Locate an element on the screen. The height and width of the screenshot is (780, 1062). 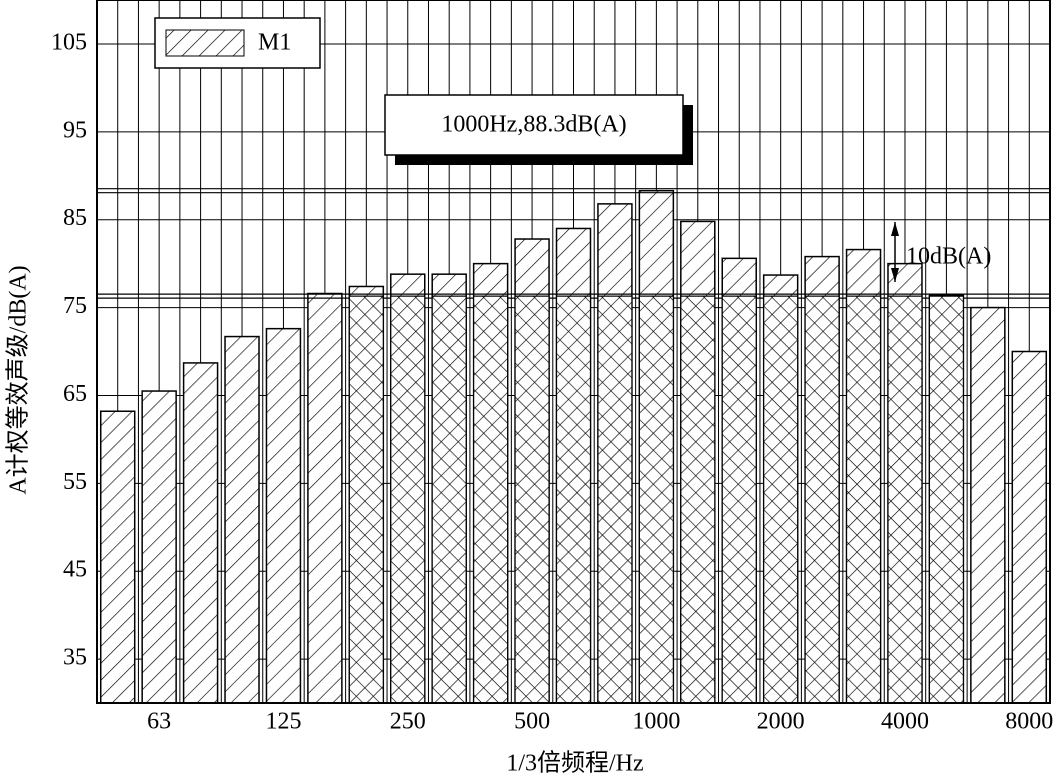
legend: M1 is located at coordinates (237, 43).